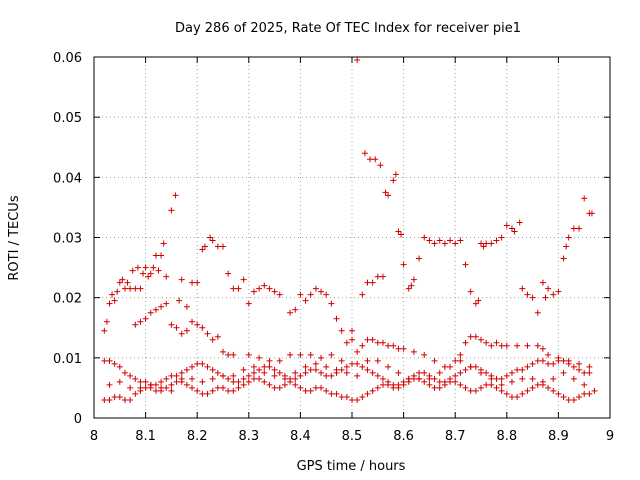  Describe the element at coordinates (558, 436) in the screenshot. I see `x-tick-label: 8.9` at that location.